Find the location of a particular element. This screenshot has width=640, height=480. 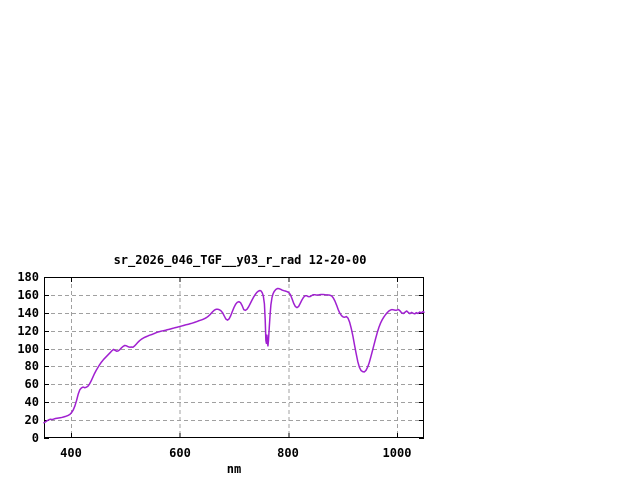

y-tick-label: 100 is located at coordinates (28, 349).